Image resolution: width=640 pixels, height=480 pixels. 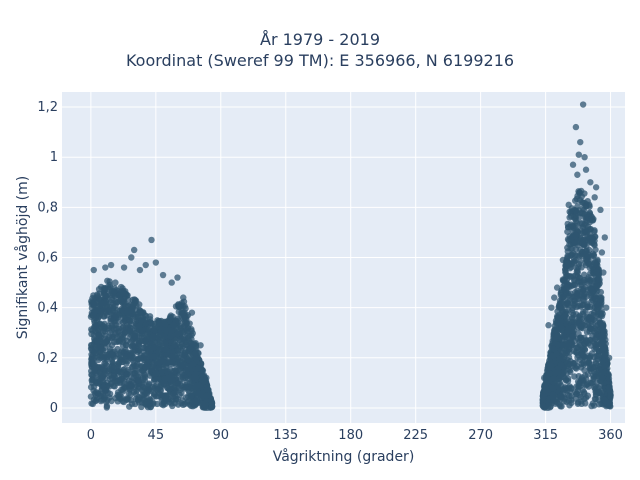 What do you see at coordinates (355, 435) in the screenshot?
I see `x-axis-ticks: 0 45 90 135 180 225 270 315 360` at bounding box center [355, 435].